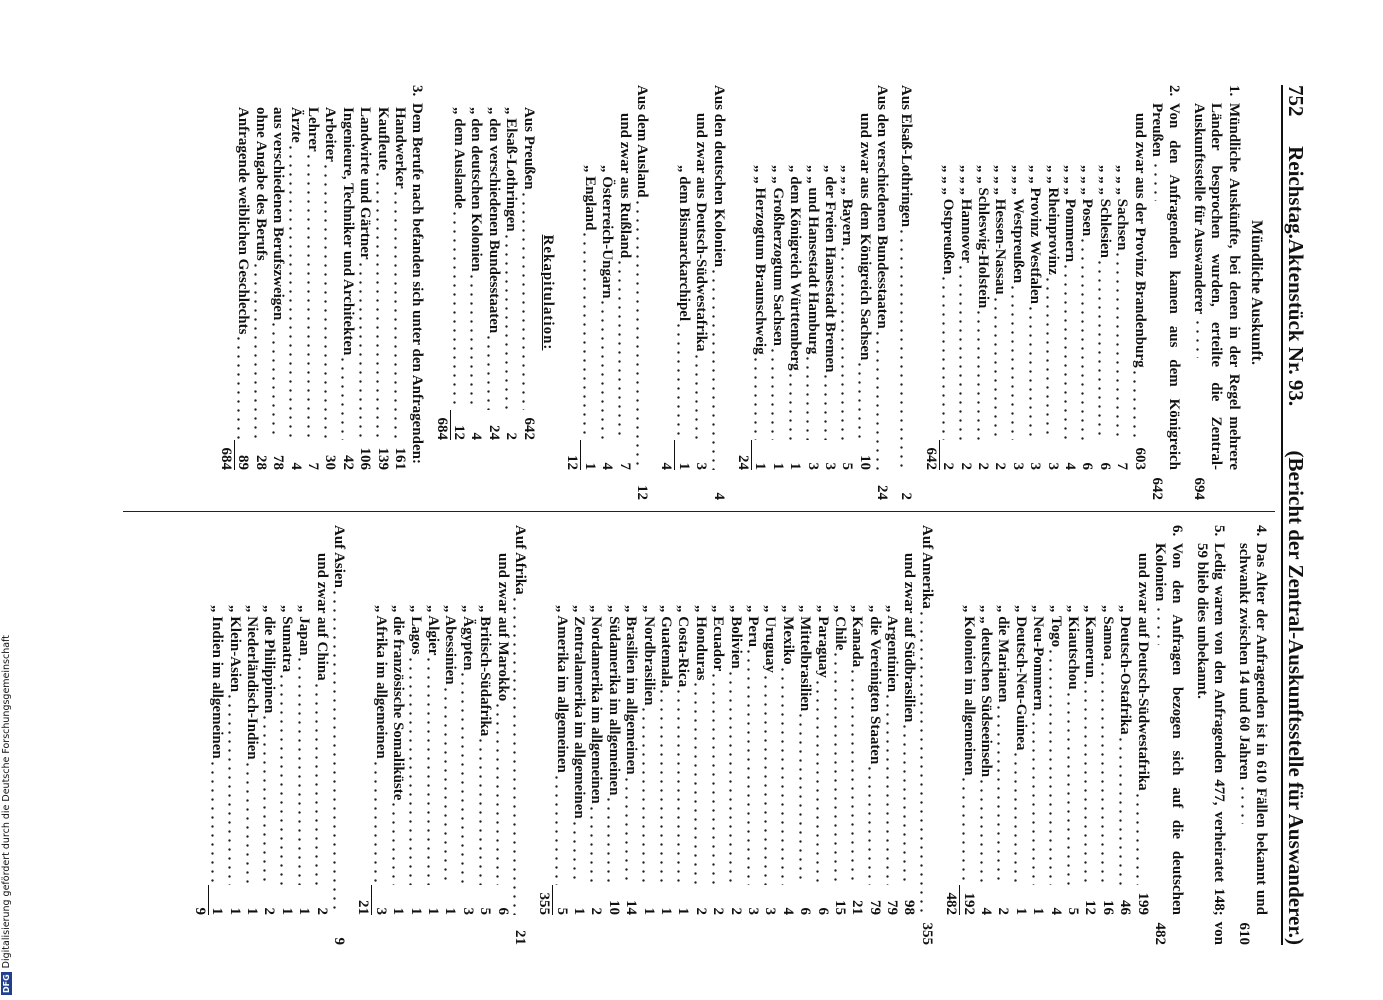  What do you see at coordinates (874, 735) in the screenshot?
I see `row: „ die Vereinigten Staaten 79` at bounding box center [874, 735].